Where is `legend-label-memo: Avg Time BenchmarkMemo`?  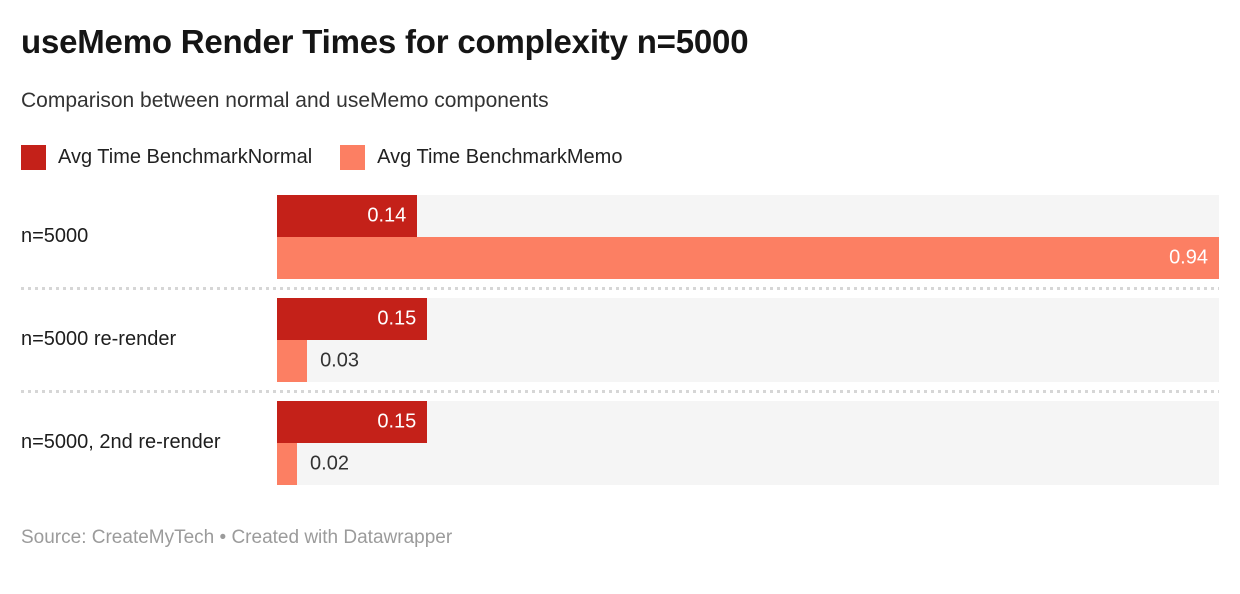 legend-label-memo: Avg Time BenchmarkMemo is located at coordinates (500, 156).